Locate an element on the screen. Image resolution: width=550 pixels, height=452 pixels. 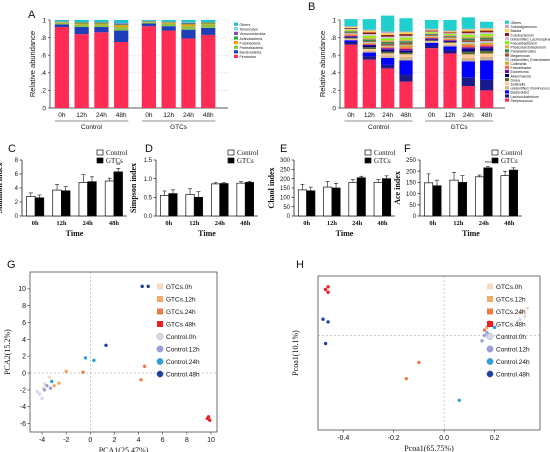
x-tick-label: -0.4 is located at coordinates (343, 438).